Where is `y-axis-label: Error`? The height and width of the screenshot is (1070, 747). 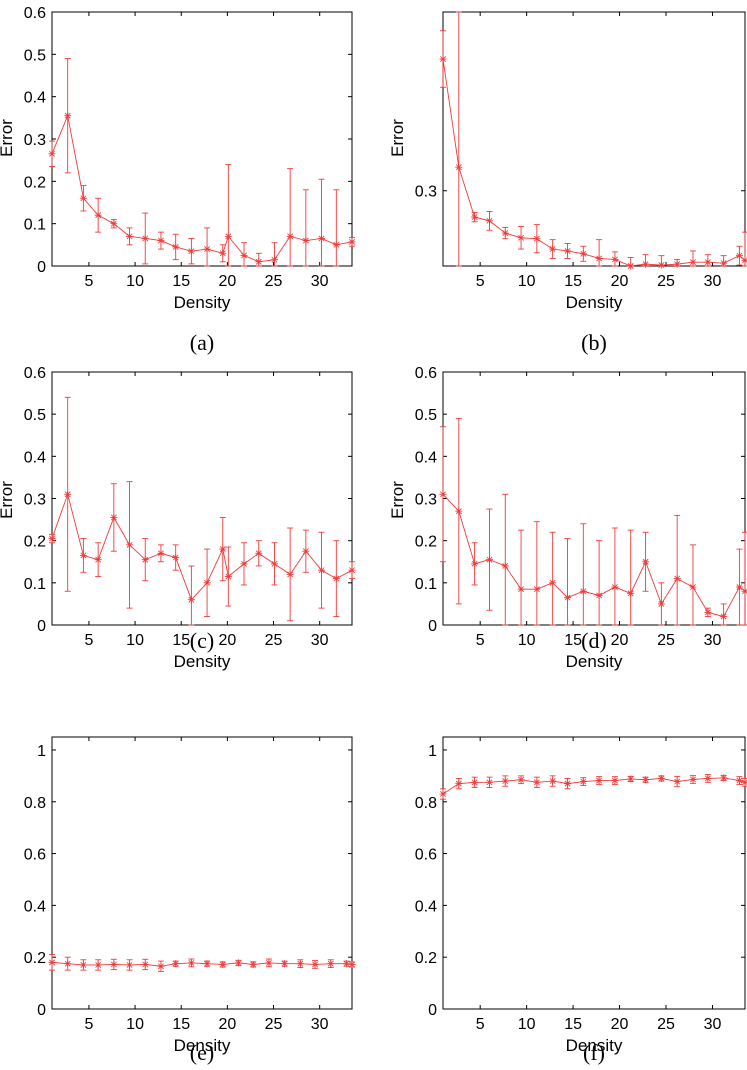 y-axis-label: Error is located at coordinates (397, 500).